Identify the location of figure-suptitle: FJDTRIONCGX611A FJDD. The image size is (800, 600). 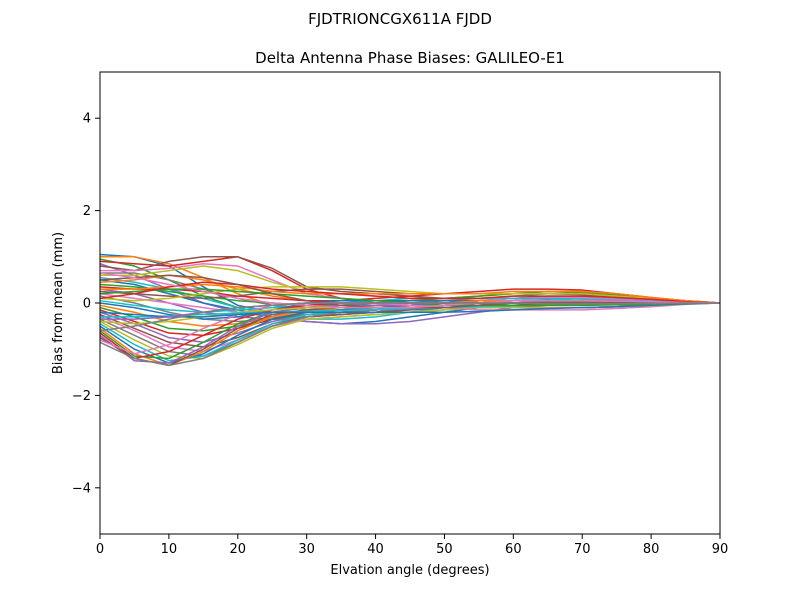
(400, 19).